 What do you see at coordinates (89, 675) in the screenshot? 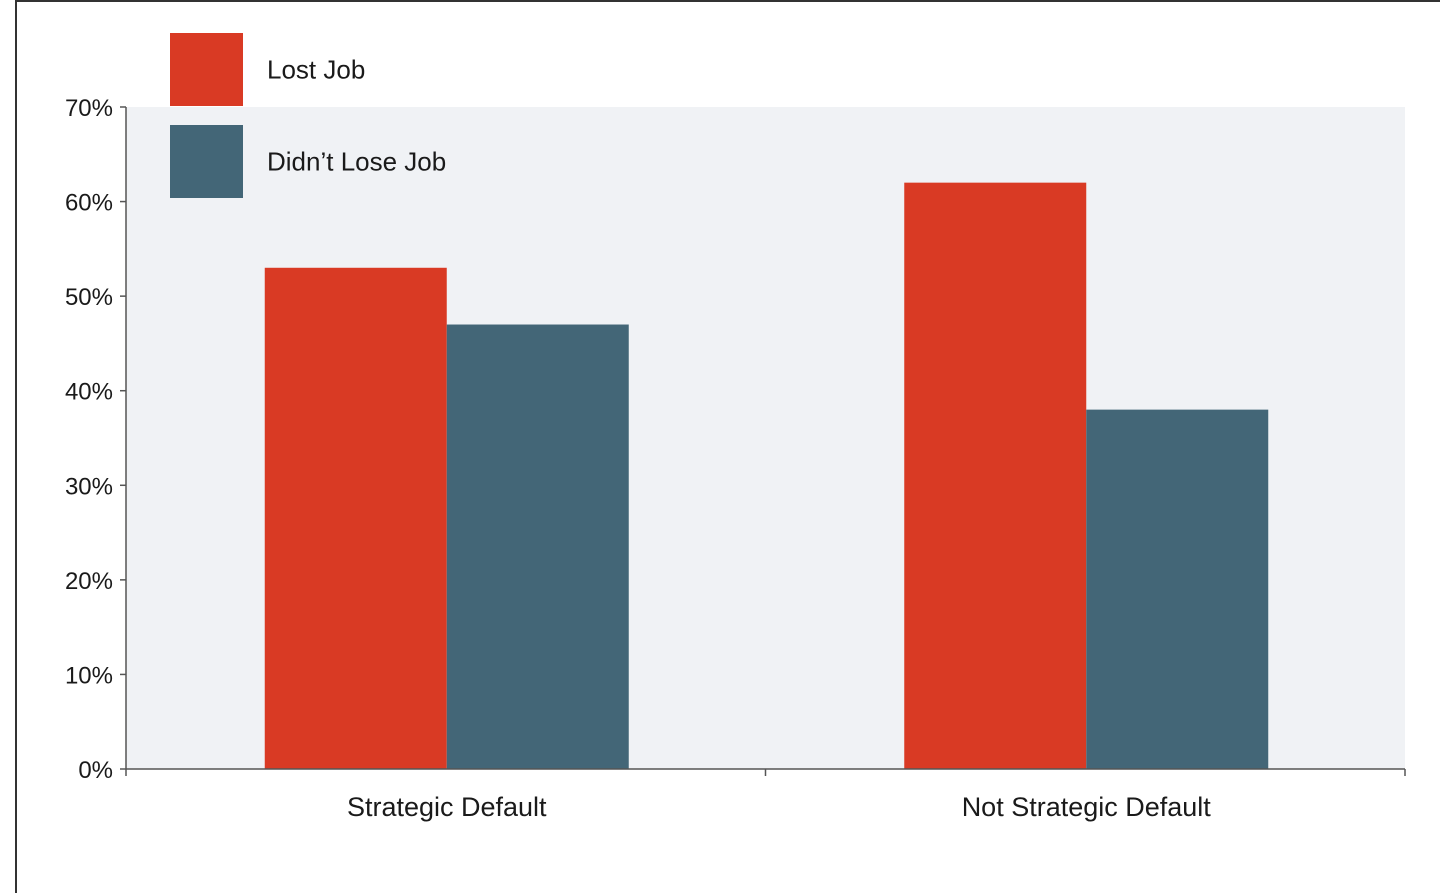
I see `y-tick-label: 10%` at bounding box center [89, 675].